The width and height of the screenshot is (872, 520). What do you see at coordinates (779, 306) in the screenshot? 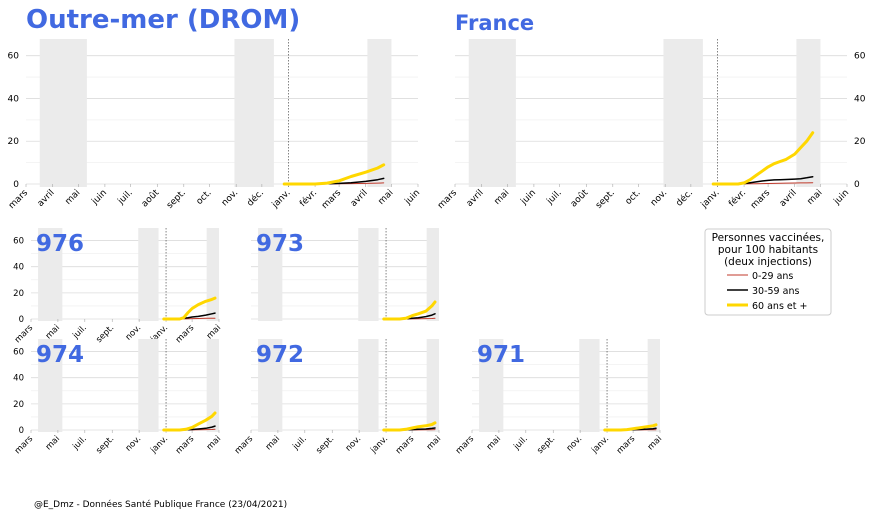
I see `legend-label-60-plus: 60 ans et +` at bounding box center [779, 306].